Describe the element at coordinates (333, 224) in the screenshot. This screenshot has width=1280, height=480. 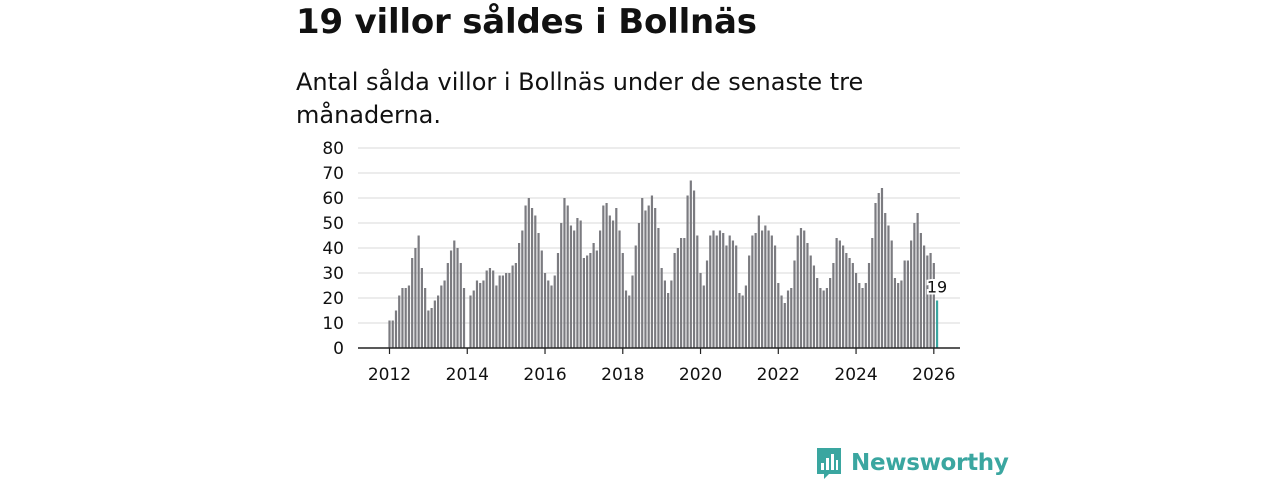
I see `y-tick-label: 50` at that location.